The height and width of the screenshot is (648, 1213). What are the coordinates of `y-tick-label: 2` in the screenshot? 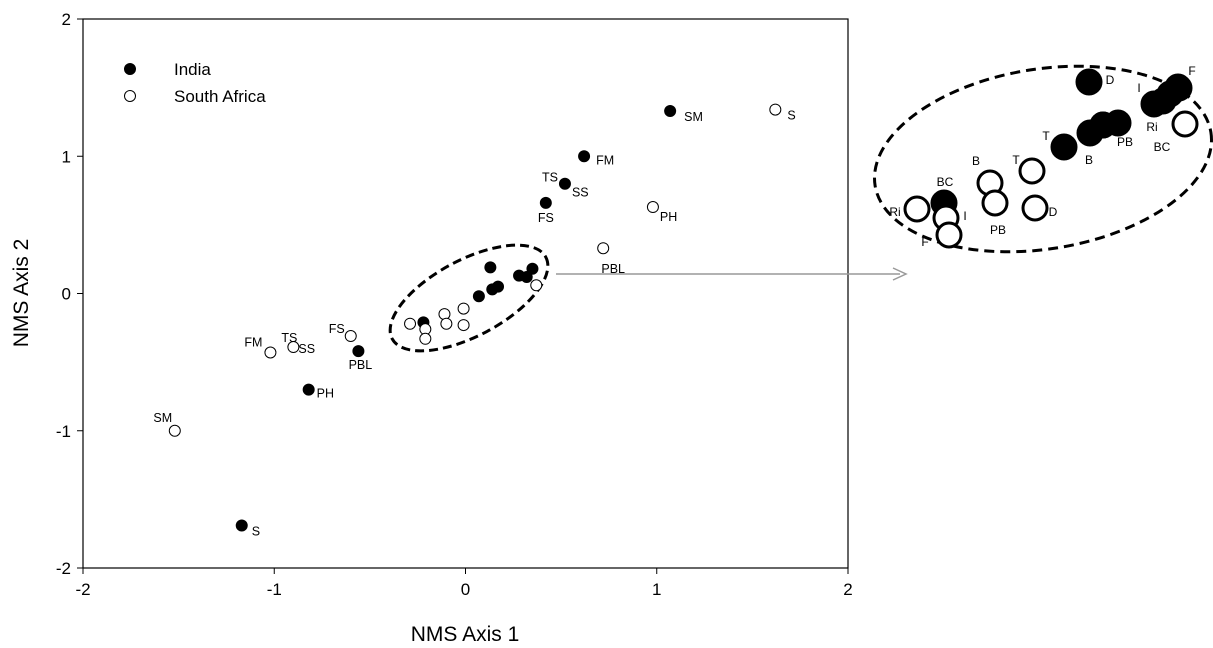 It's located at (66, 19).